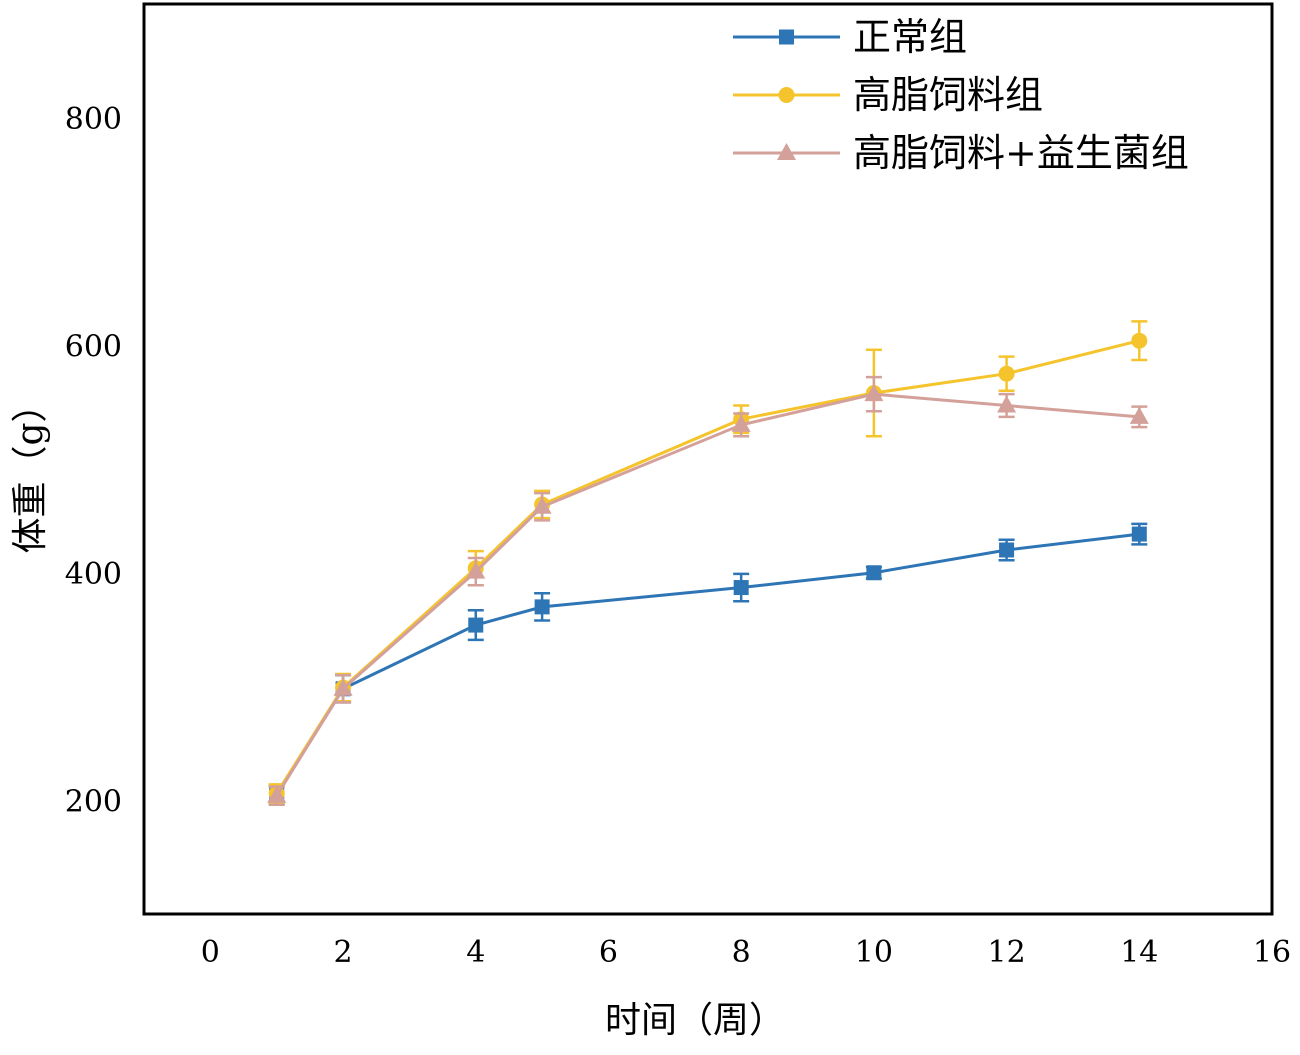  Describe the element at coordinates (93, 346) in the screenshot. I see `y-tick-label: 600` at that location.